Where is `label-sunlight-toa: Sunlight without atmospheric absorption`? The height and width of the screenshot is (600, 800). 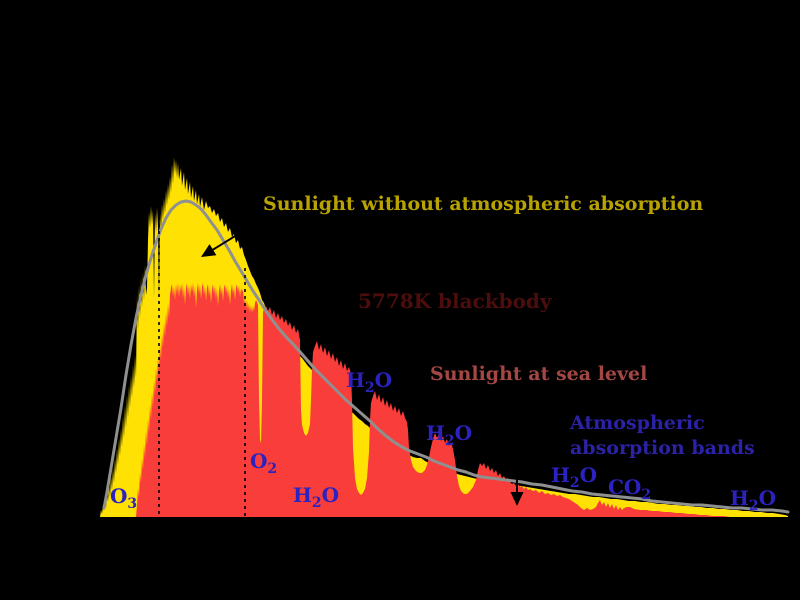
label-sunlight-toa: Sunlight without atmospheric absorption is located at coordinates (483, 204).